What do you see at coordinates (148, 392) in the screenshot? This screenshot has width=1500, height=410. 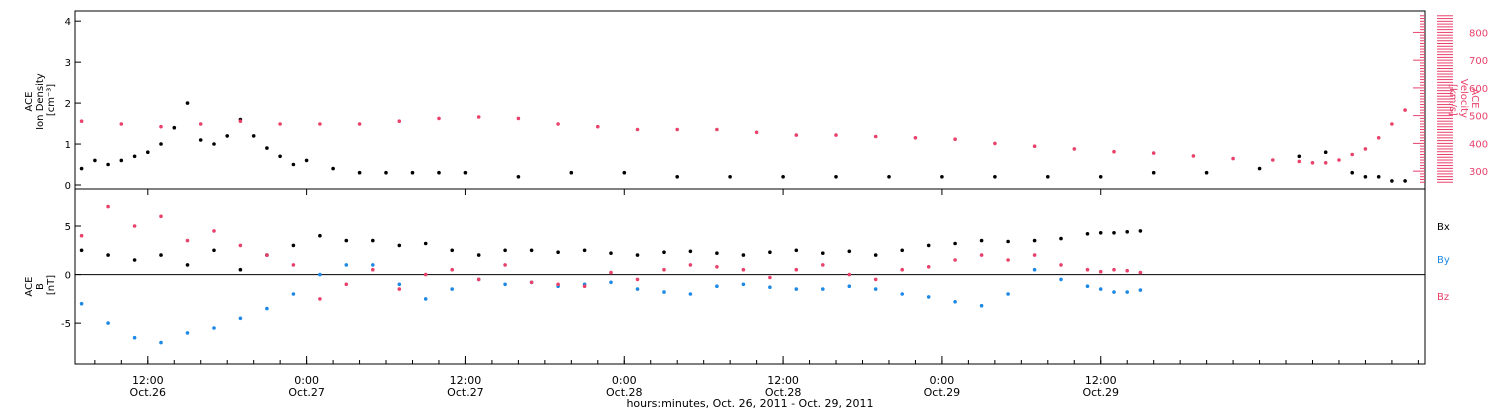 I see `date-tick-label: Oct.26` at bounding box center [148, 392].